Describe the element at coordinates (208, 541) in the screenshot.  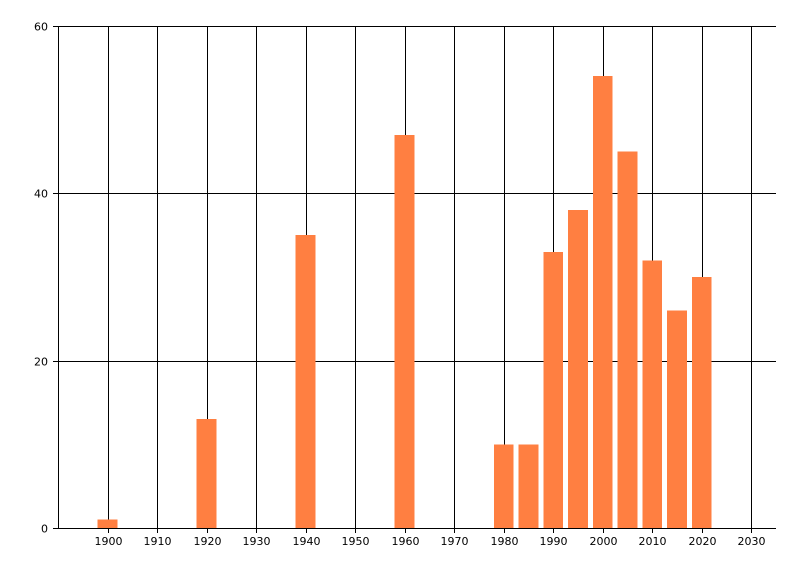
I see `x-tick-label-1920: 1920` at that location.